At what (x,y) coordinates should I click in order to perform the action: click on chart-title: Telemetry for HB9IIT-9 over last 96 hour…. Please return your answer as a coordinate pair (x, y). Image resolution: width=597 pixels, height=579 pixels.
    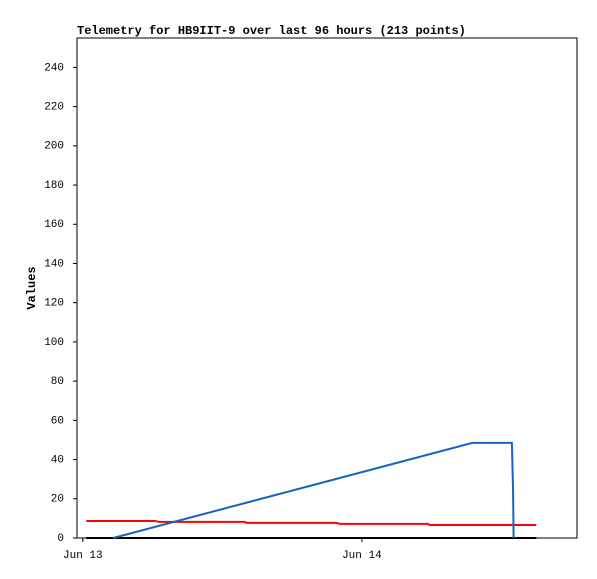
    Looking at the image, I should click on (271, 31).